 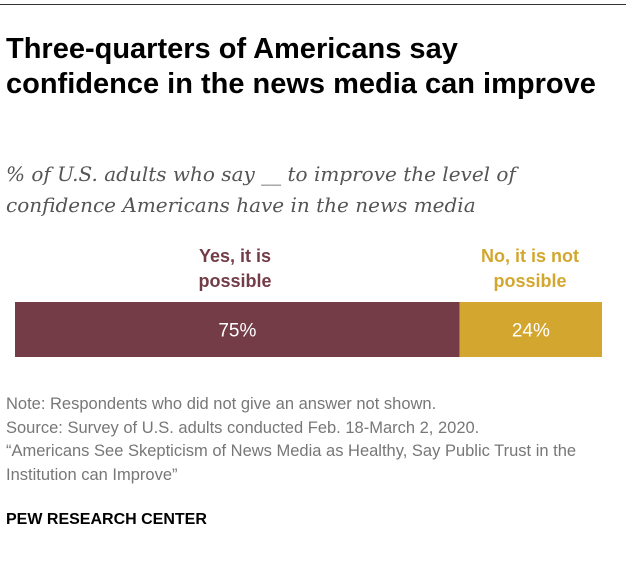 What do you see at coordinates (106, 519) in the screenshot?
I see `pew-logo: PEW RESEARCH CENTER` at bounding box center [106, 519].